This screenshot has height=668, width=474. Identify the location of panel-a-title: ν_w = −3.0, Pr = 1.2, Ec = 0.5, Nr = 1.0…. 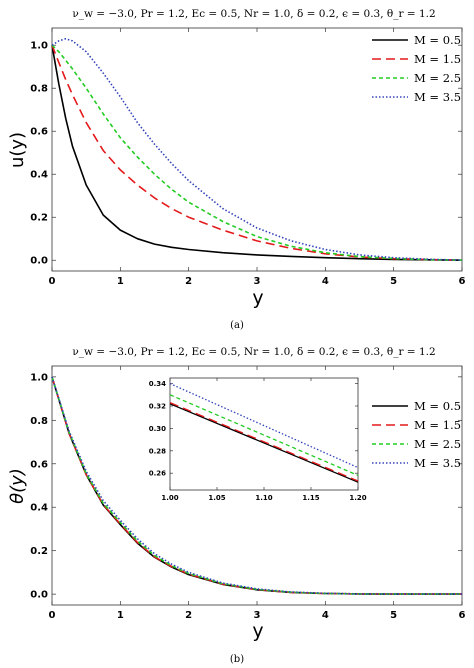
(253, 14).